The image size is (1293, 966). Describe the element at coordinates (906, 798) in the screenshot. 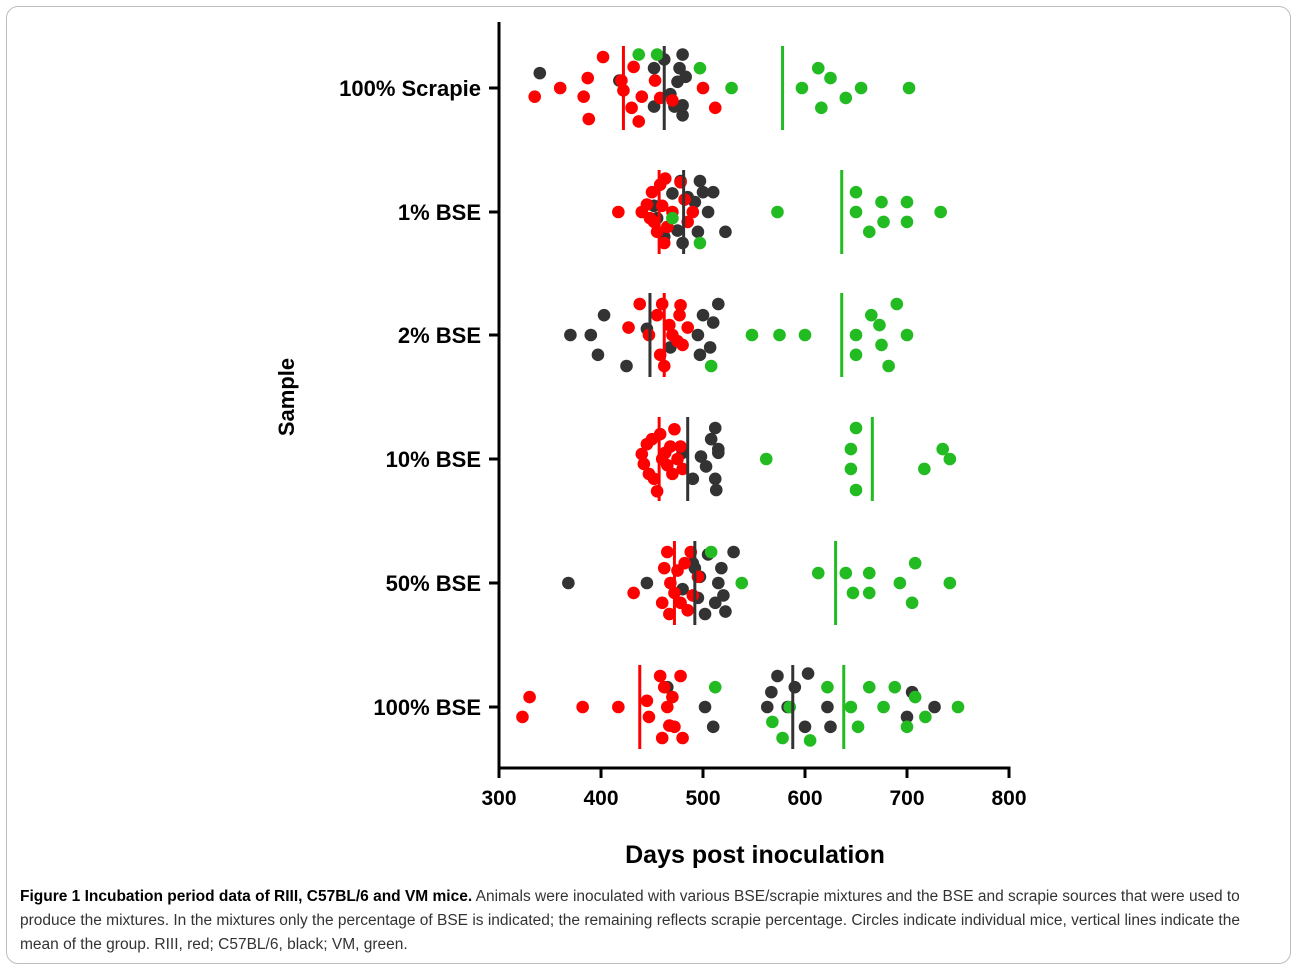

I see `x-tick-label: 700` at that location.